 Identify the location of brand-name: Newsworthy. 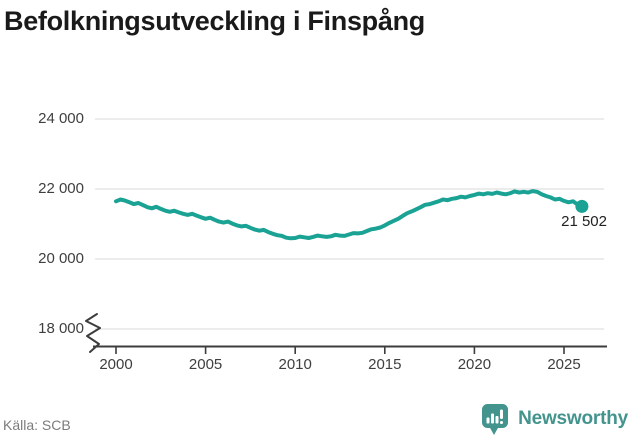
(573, 418).